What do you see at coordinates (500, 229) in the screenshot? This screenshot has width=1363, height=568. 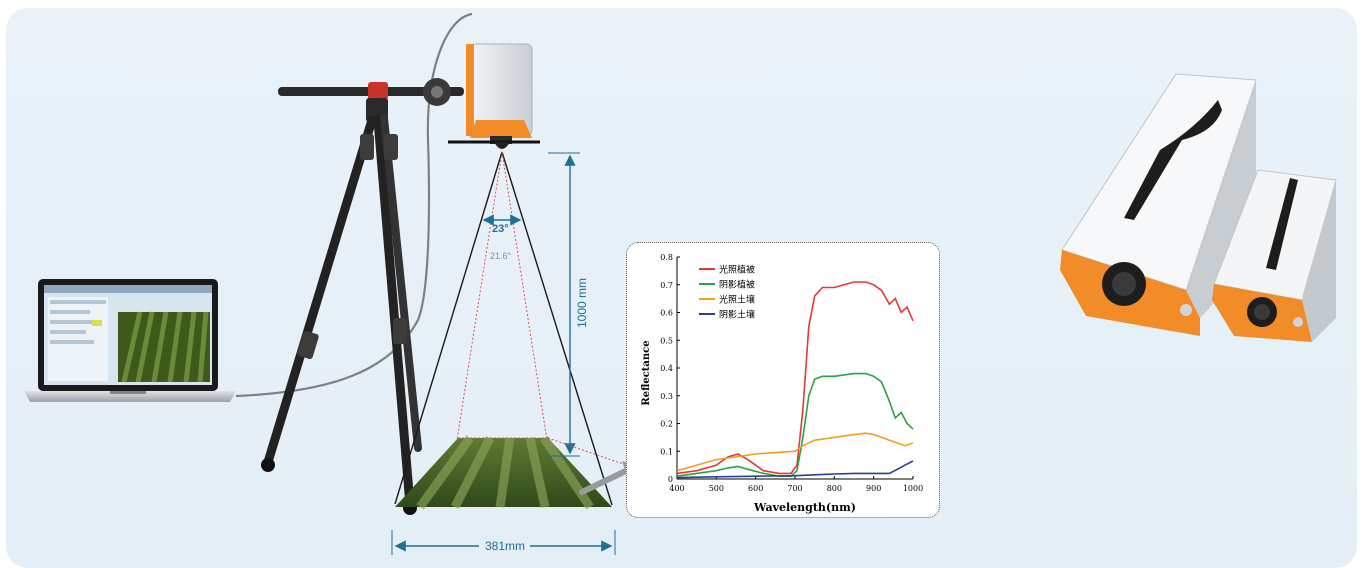 I see `fov-angle-label: 23°` at bounding box center [500, 229].